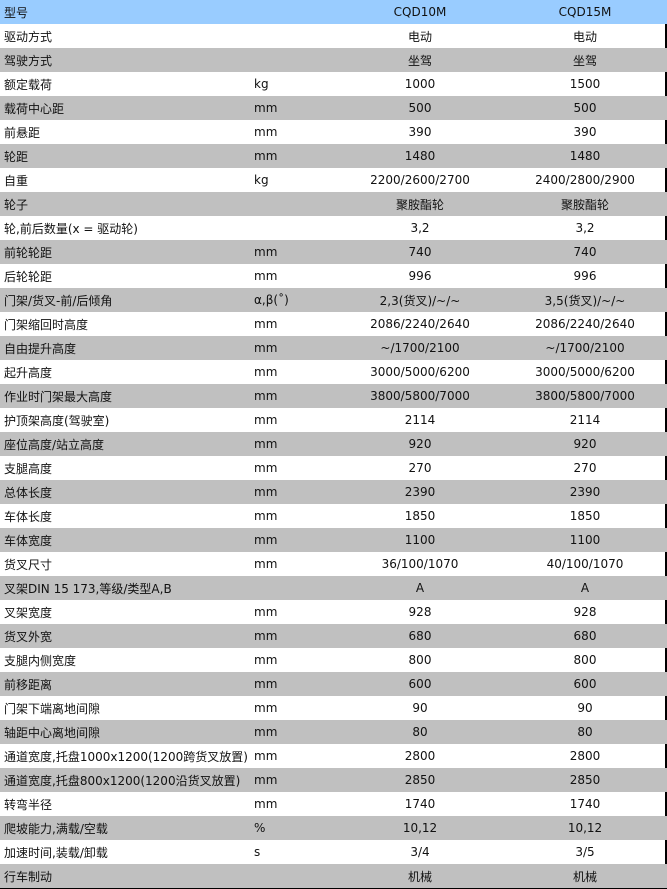  I want to click on row-label: 加速时间,装载/卸载, so click(56, 852).